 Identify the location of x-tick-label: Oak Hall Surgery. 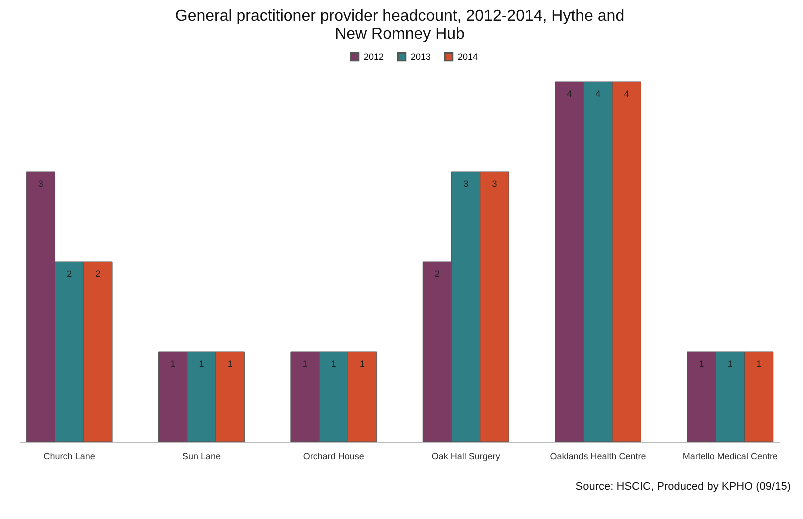
(466, 457).